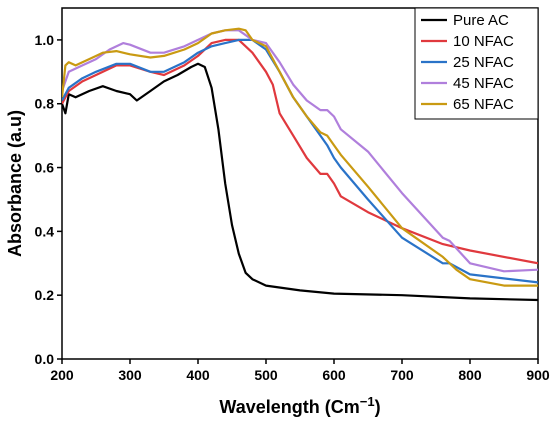 This screenshot has height=423, width=550. What do you see at coordinates (538, 375) in the screenshot?
I see `x-tick-label: 900` at bounding box center [538, 375].